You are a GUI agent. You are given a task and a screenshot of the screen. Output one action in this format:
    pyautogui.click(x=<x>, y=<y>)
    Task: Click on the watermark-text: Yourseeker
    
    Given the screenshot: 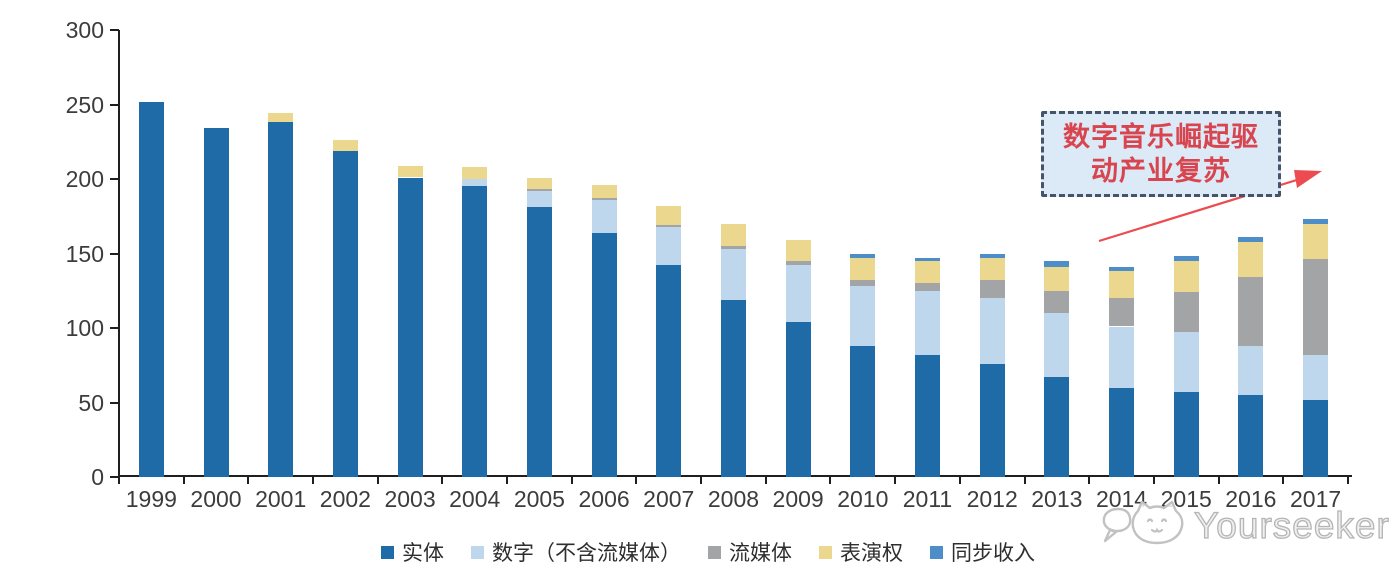 What is the action you would take?
    pyautogui.click(x=1291, y=525)
    